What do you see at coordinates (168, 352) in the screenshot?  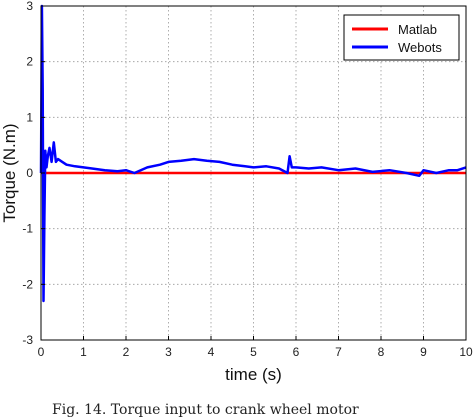 I see `x-tick-label: 3` at bounding box center [168, 352].